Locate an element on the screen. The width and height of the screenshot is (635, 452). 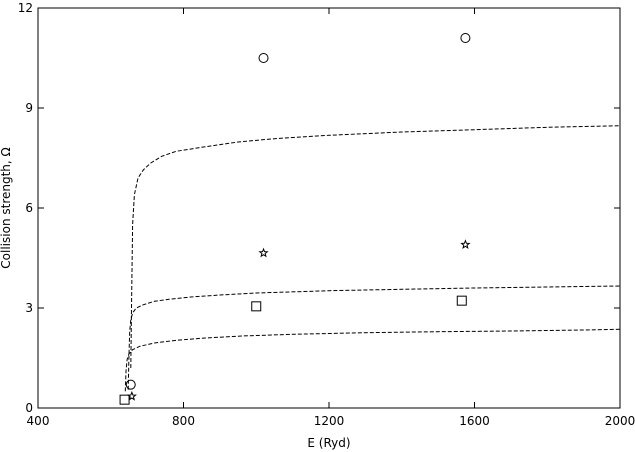
y-axis-label: Collision strength, Ω is located at coordinates (6, 207).